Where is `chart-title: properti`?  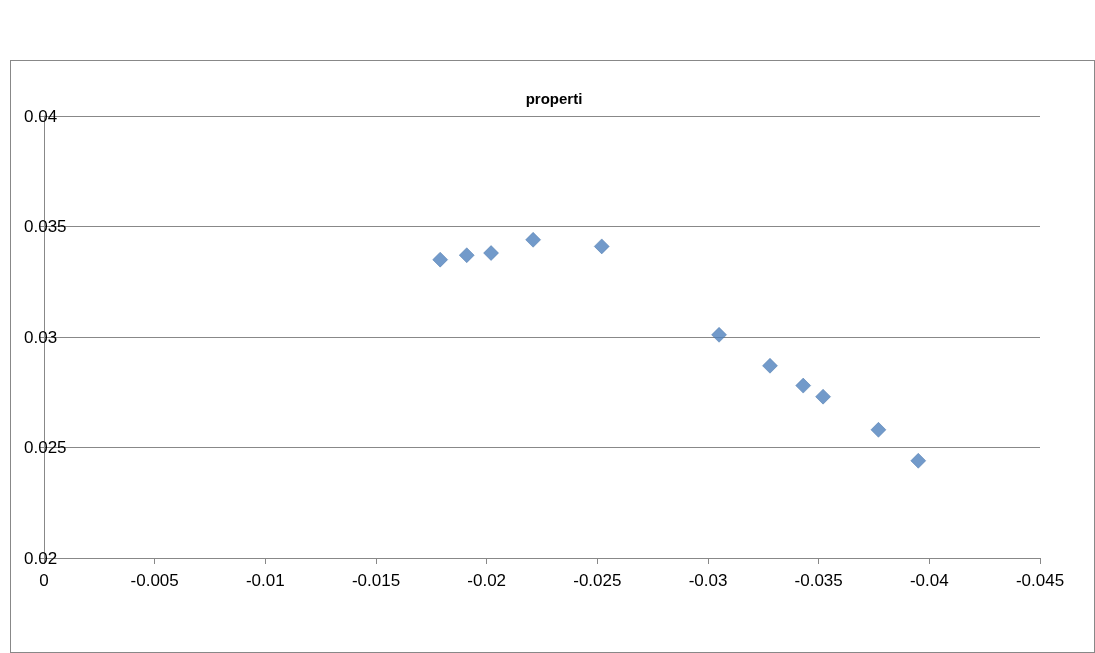
chart-title: properti is located at coordinates (554, 98).